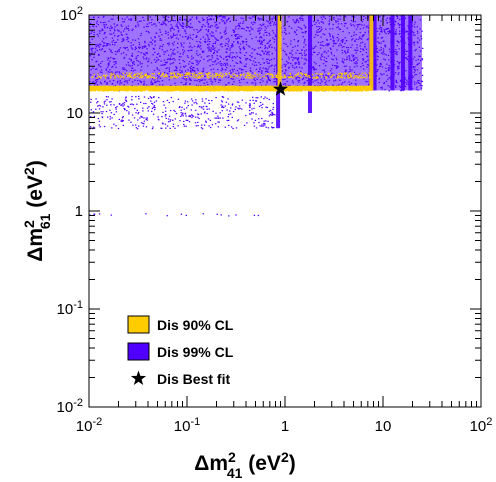 The width and height of the screenshot is (496, 482). I want to click on y-tick-labels: 10⁻² 10⁻¹ 1 10 10², so click(70, 210).